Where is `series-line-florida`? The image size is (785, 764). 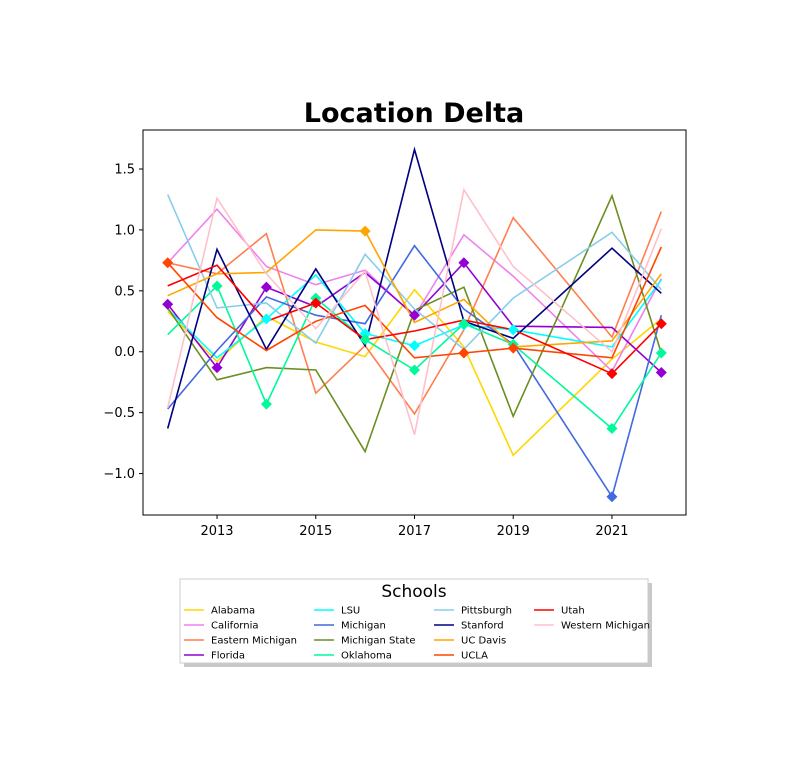 series-line-florida is located at coordinates (414, 317).